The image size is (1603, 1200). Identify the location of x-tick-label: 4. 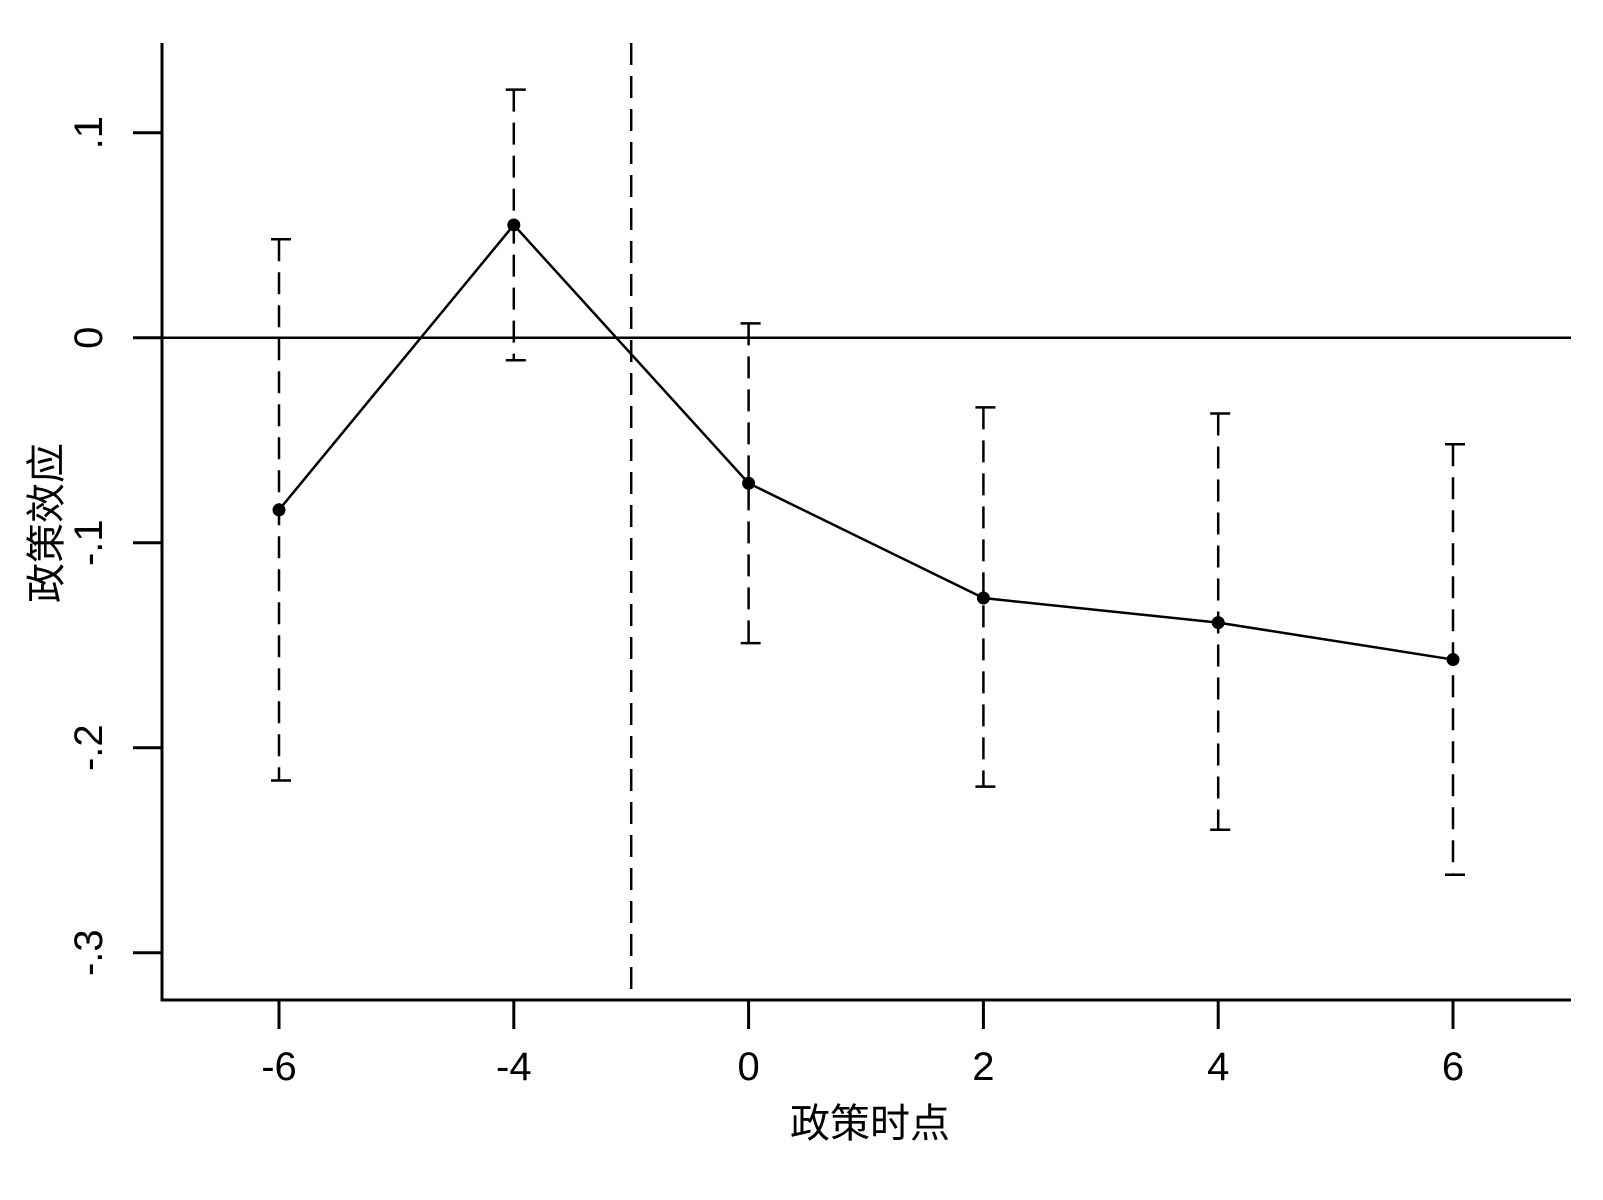
(1218, 1067).